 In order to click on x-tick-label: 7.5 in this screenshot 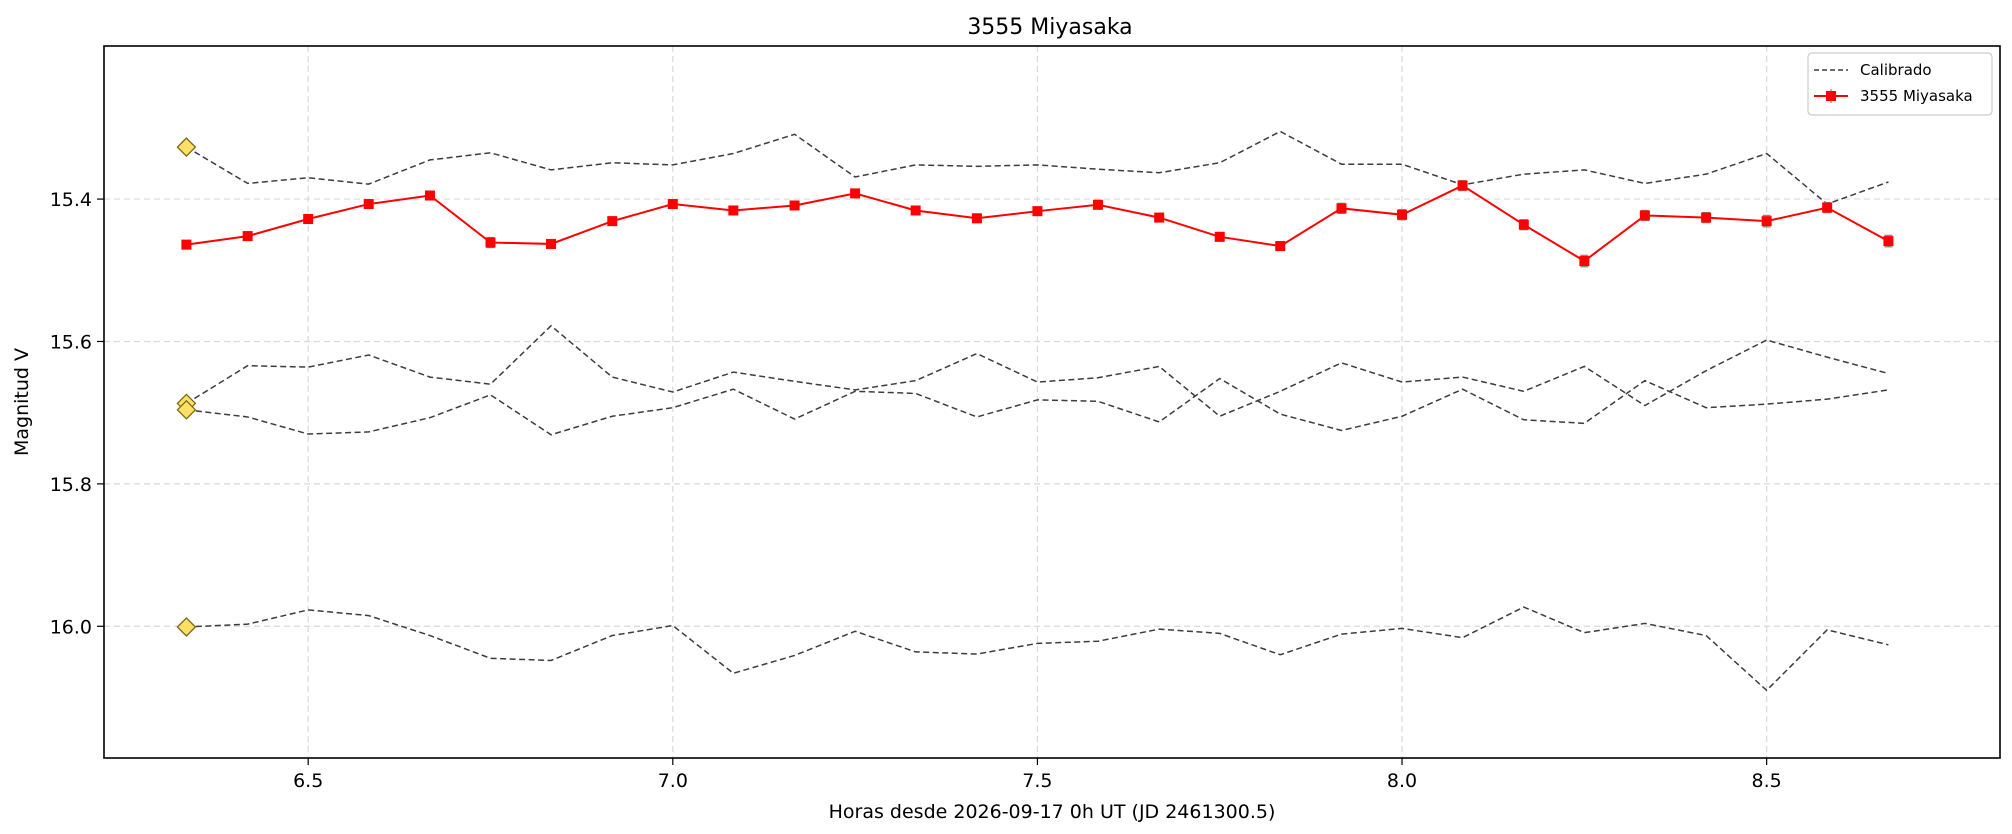, I will do `click(1037, 781)`.